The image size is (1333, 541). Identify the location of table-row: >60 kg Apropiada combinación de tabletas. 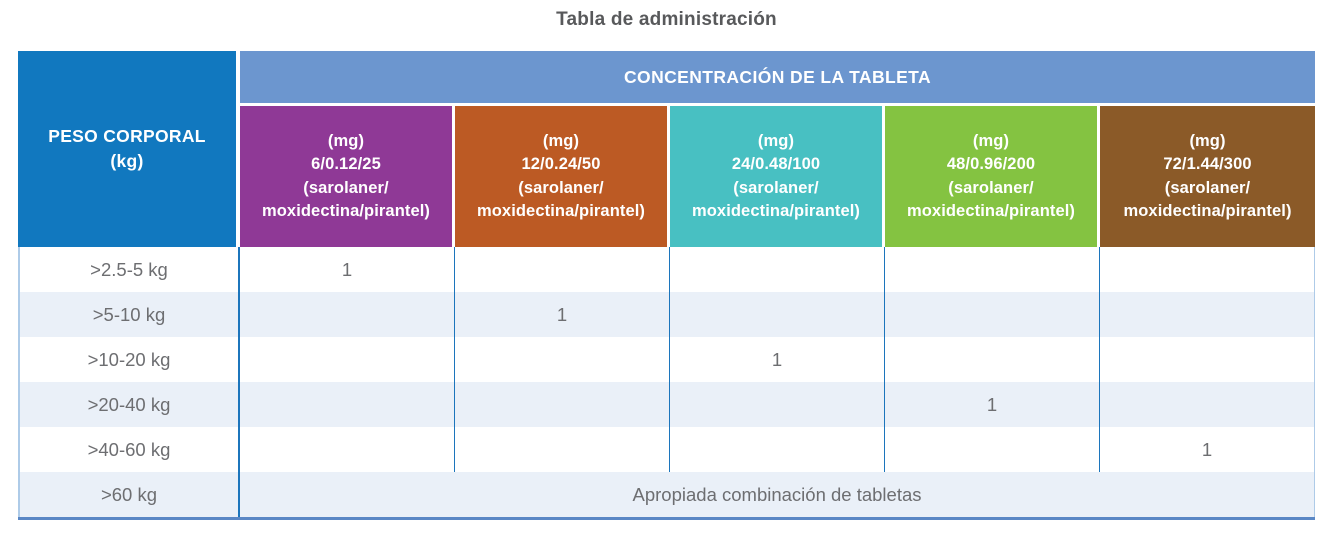
(667, 494).